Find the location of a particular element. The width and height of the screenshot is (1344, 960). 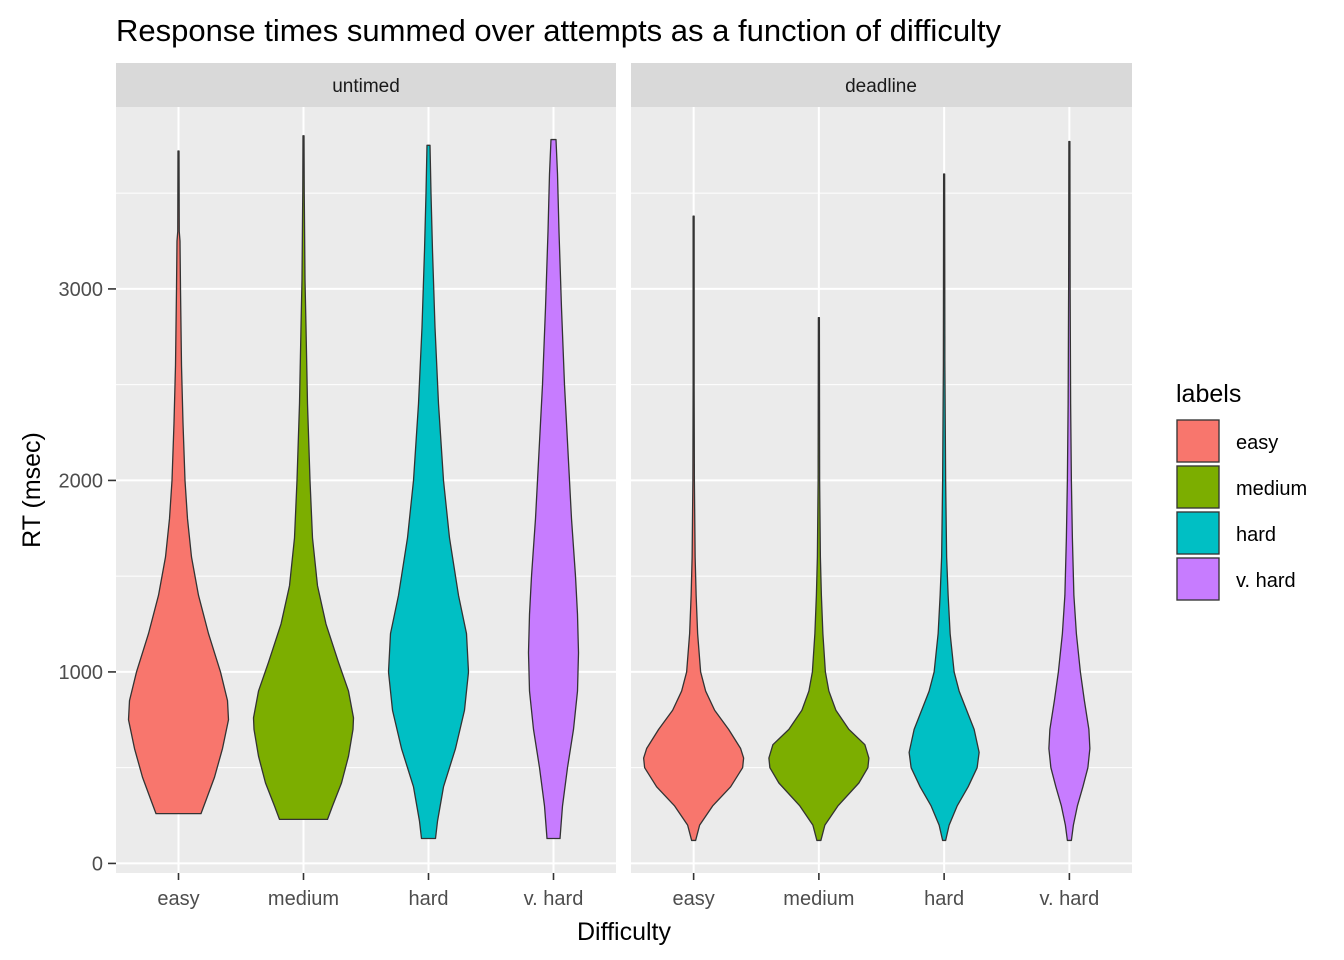

y-axis: 0 1000 2000 3000 is located at coordinates (87, 577).